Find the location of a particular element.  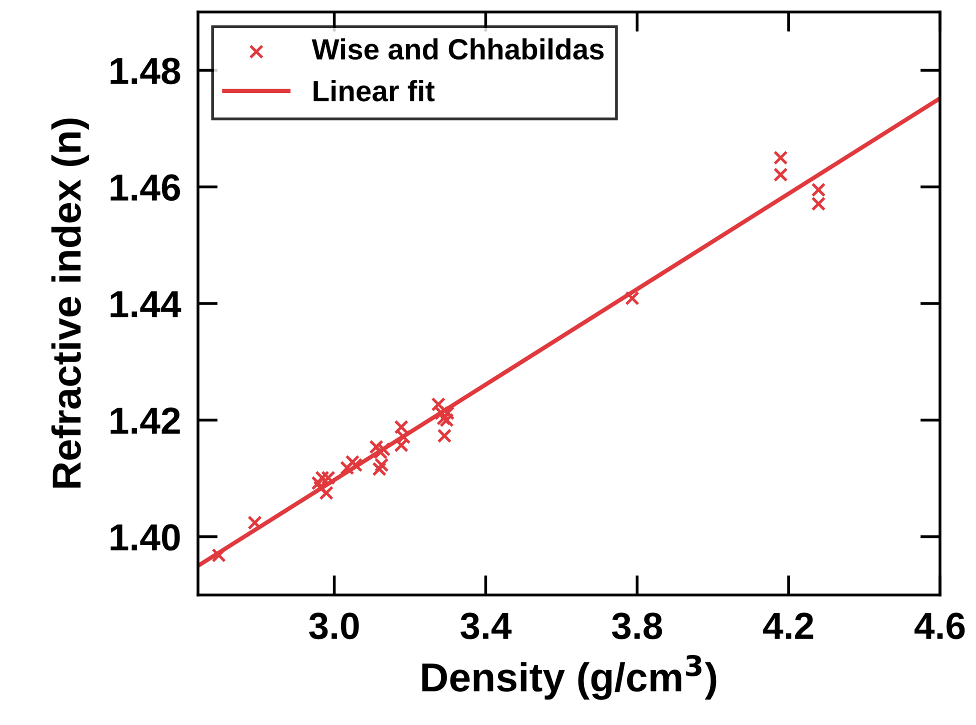

y-tick-label: 1.44 is located at coordinates (146, 304).